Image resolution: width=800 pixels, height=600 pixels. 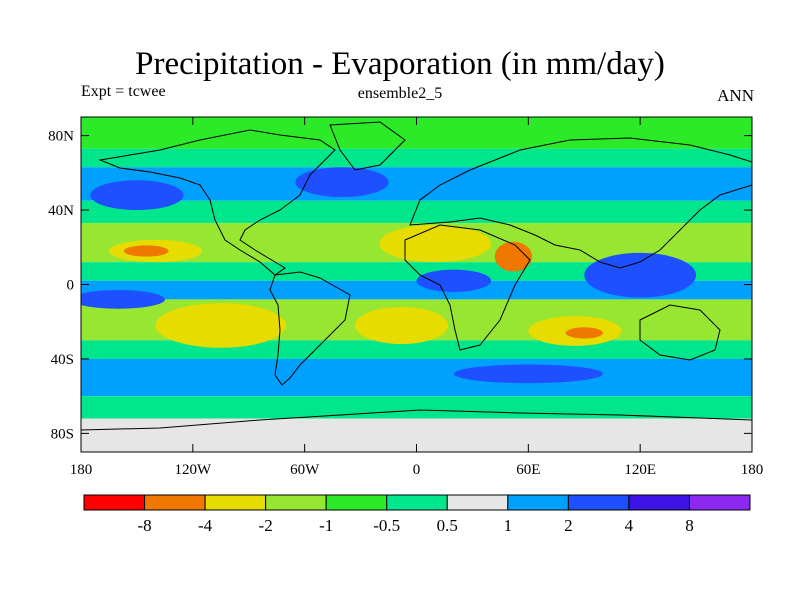 I want to click on colorbar-label: 2, so click(x=568, y=525).